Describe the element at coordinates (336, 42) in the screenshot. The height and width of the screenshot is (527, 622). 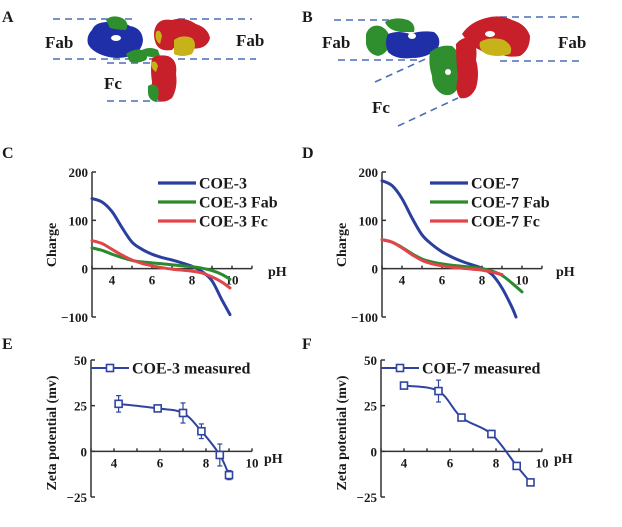
I see `label-b-fab-left: Fab` at that location.